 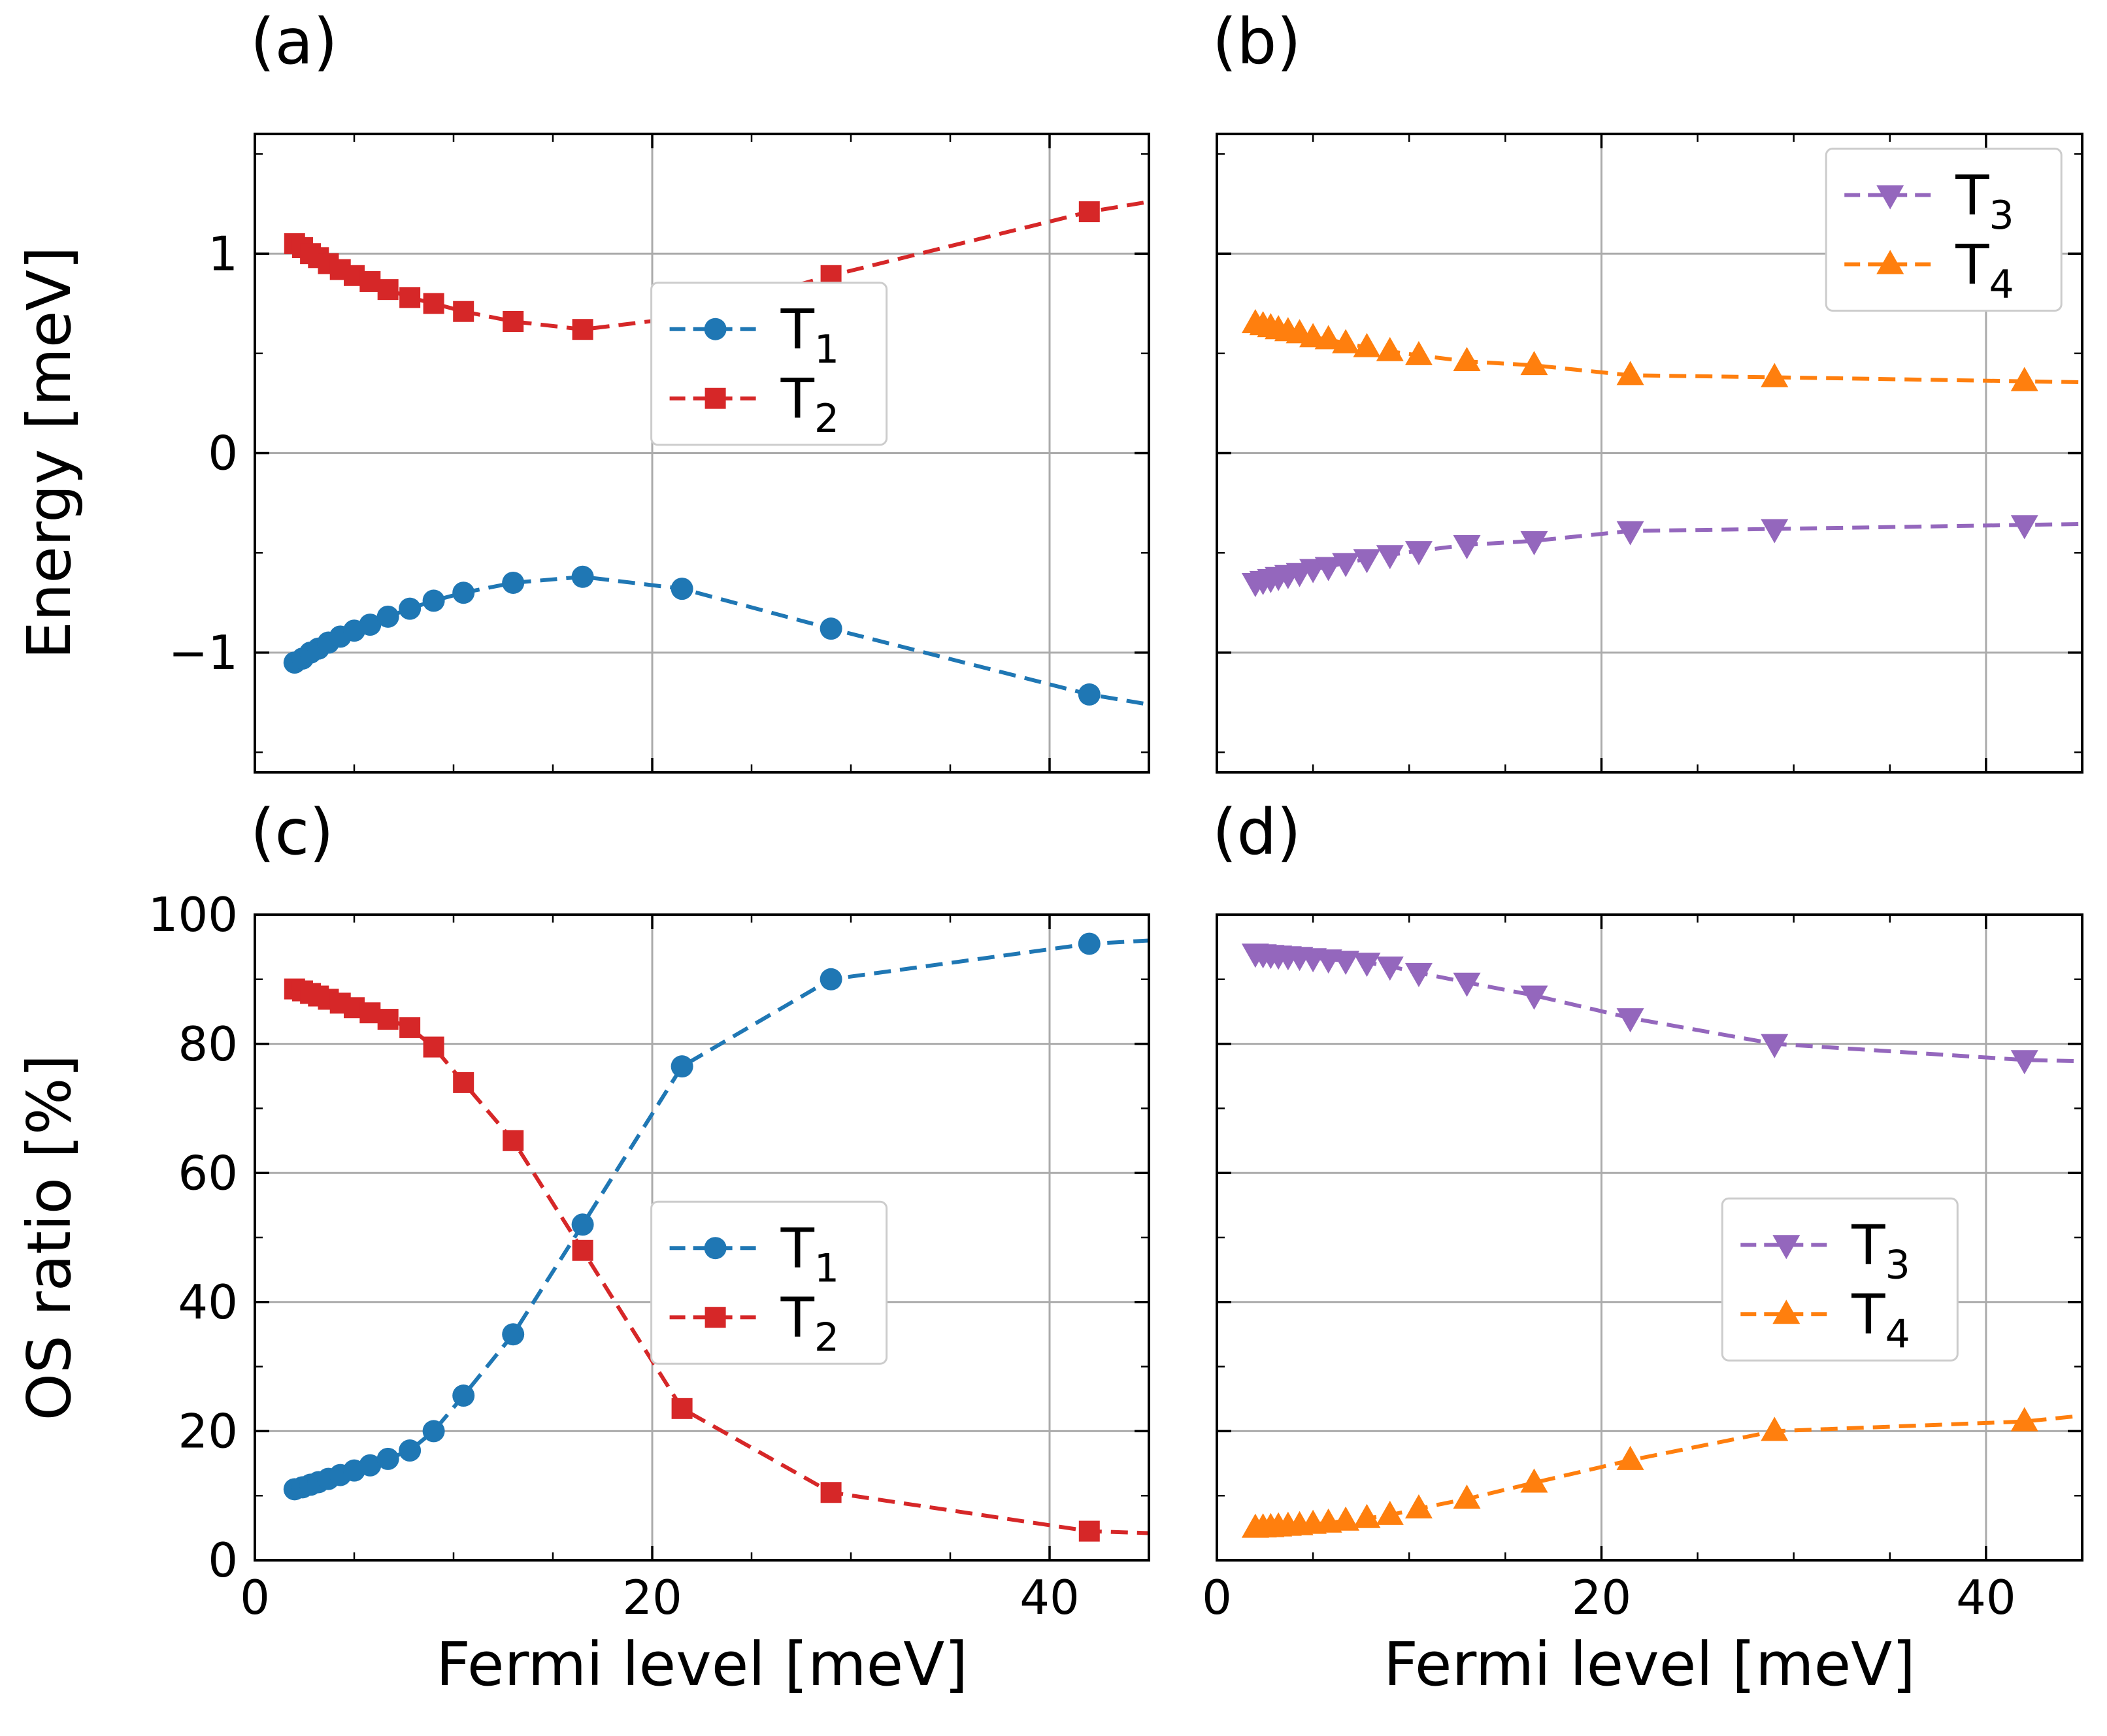 I want to click on svg-text: −1, so click(x=204, y=652).